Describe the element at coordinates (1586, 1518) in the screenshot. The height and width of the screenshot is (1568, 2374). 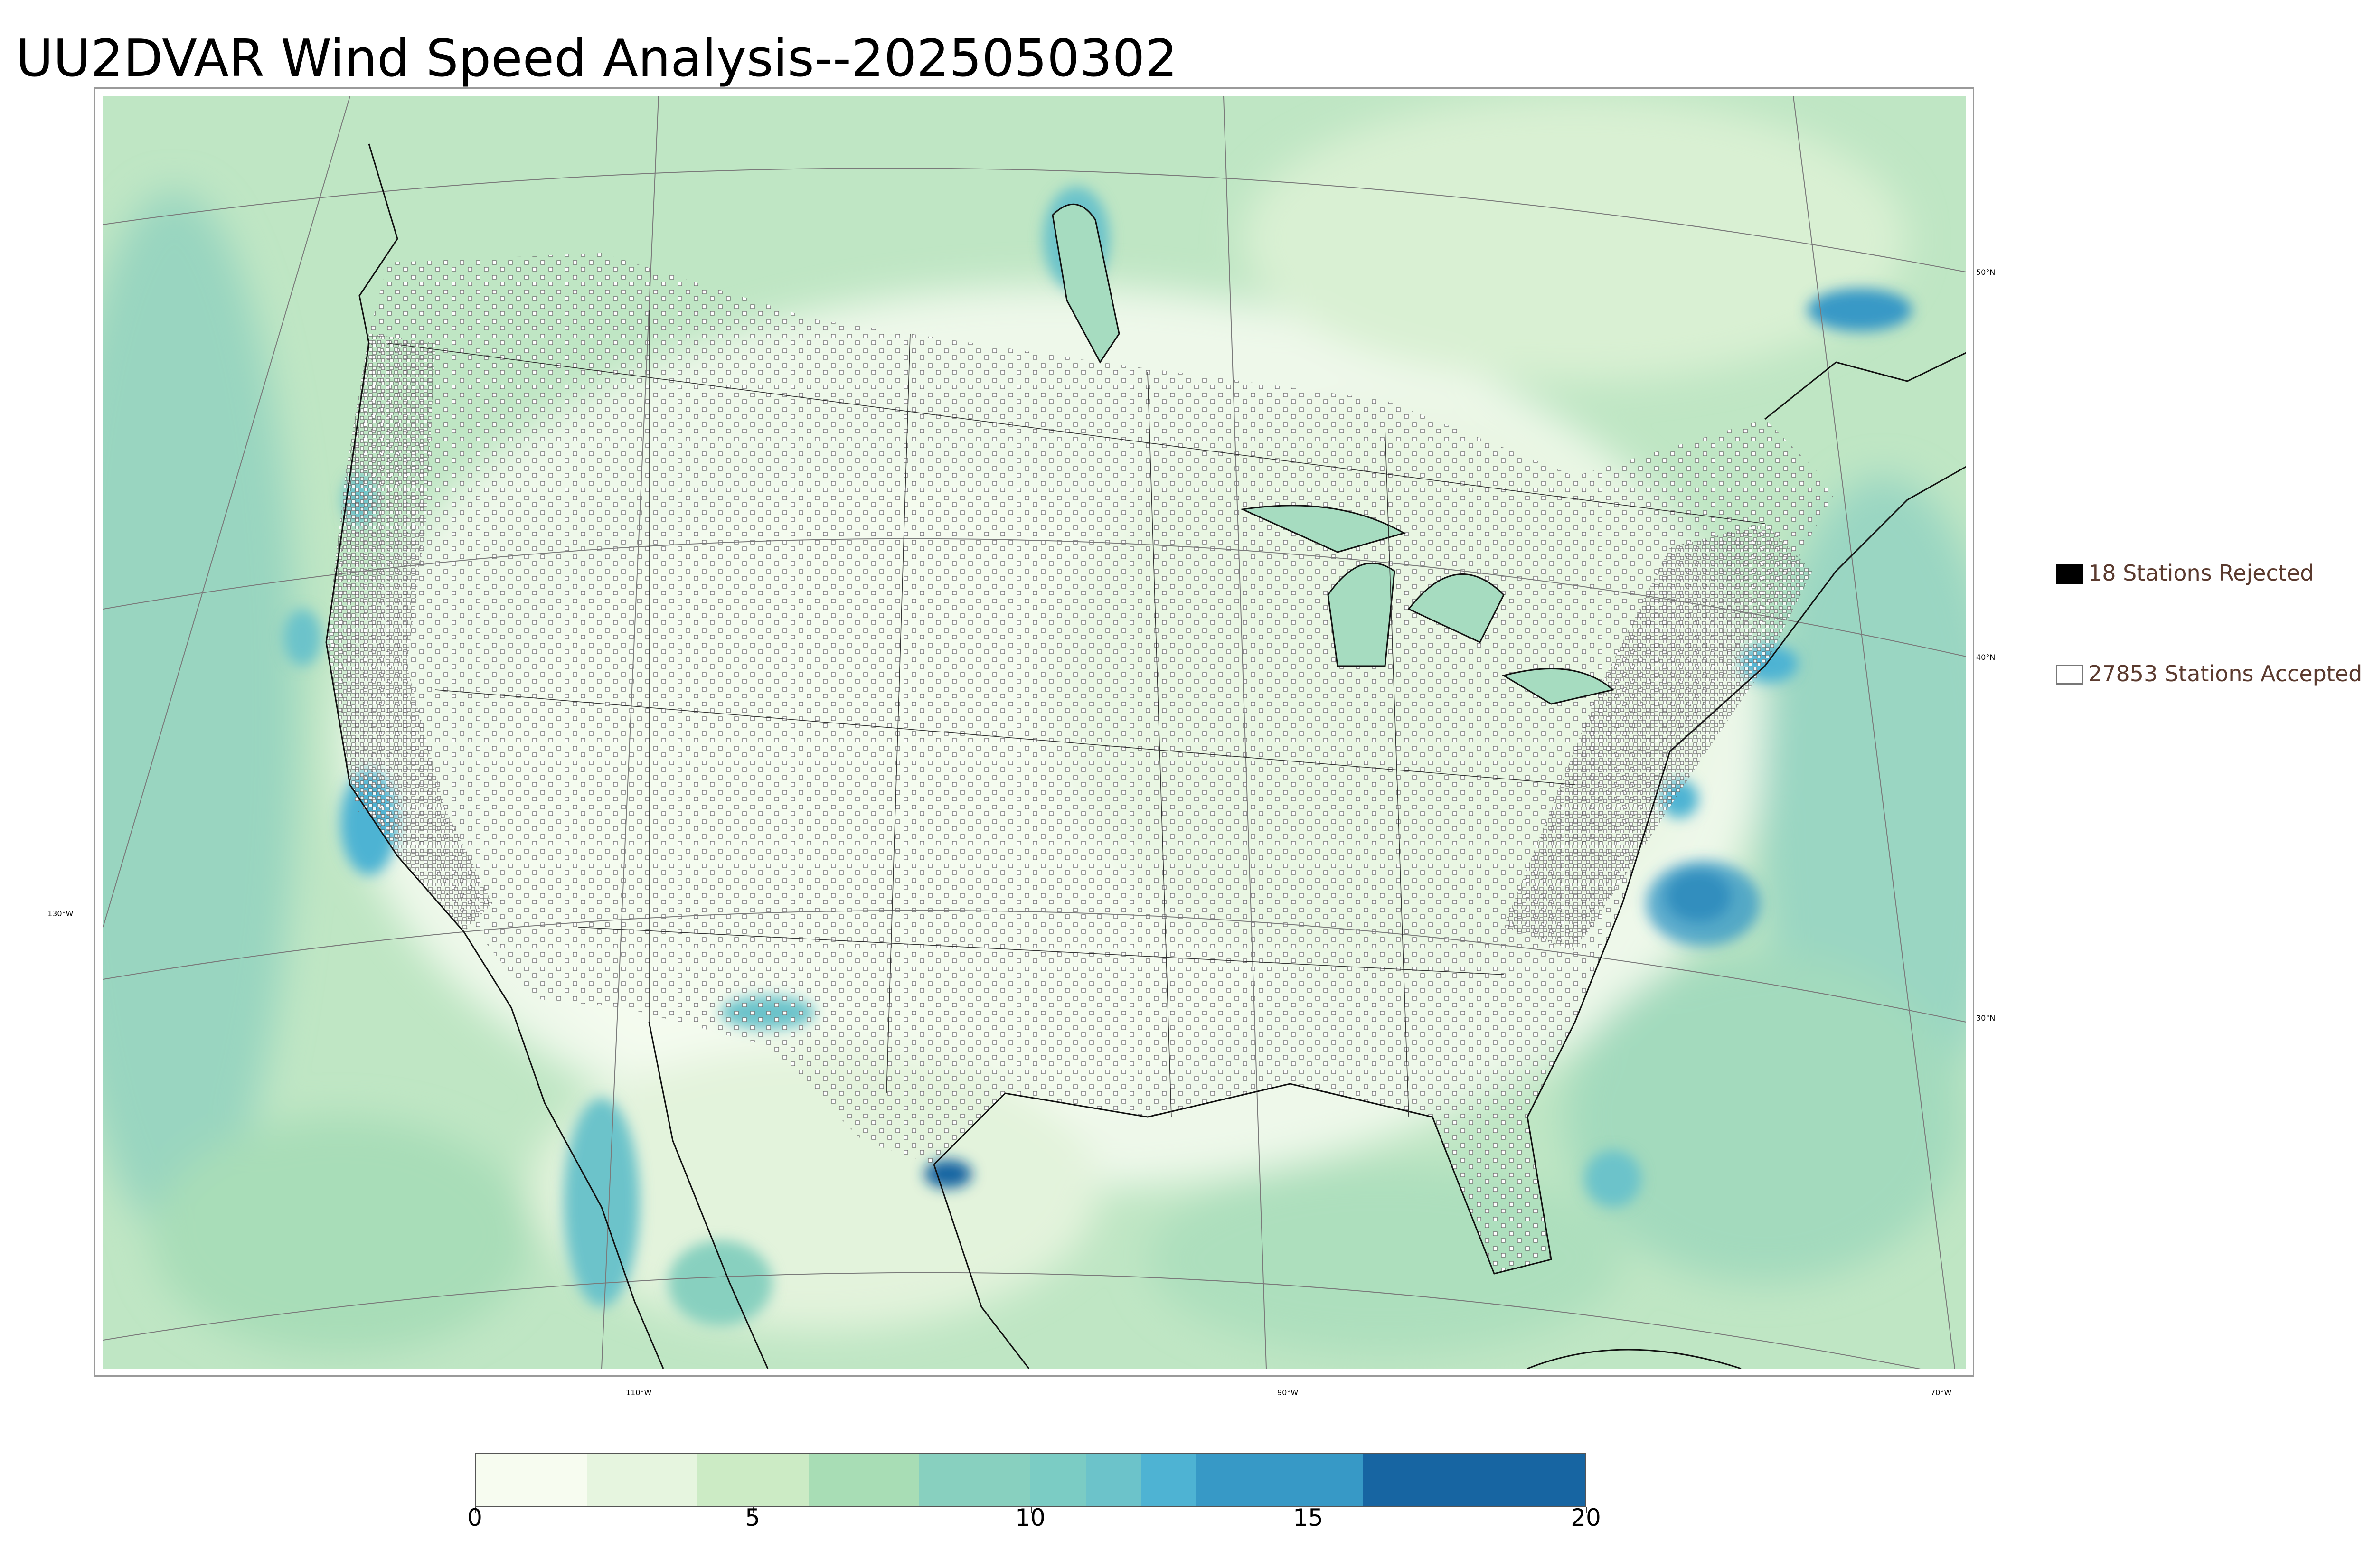
I see `colorbar-tick-label: 20` at that location.